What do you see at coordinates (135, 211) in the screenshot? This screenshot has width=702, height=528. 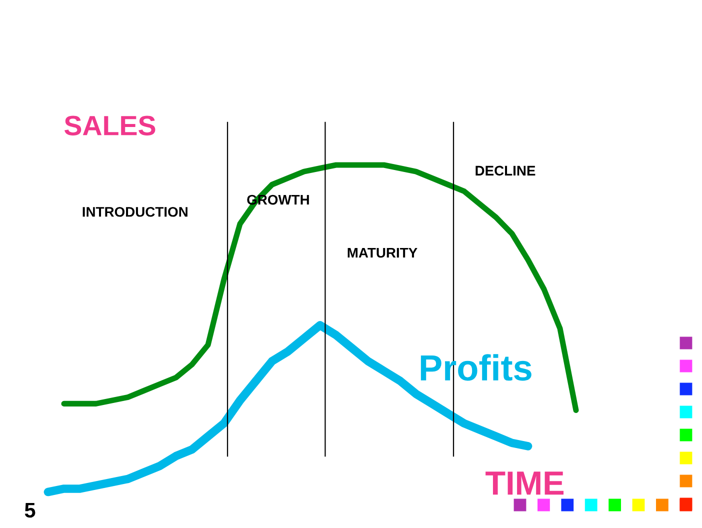 I see `annotation: INTRODUCTION` at bounding box center [135, 211].